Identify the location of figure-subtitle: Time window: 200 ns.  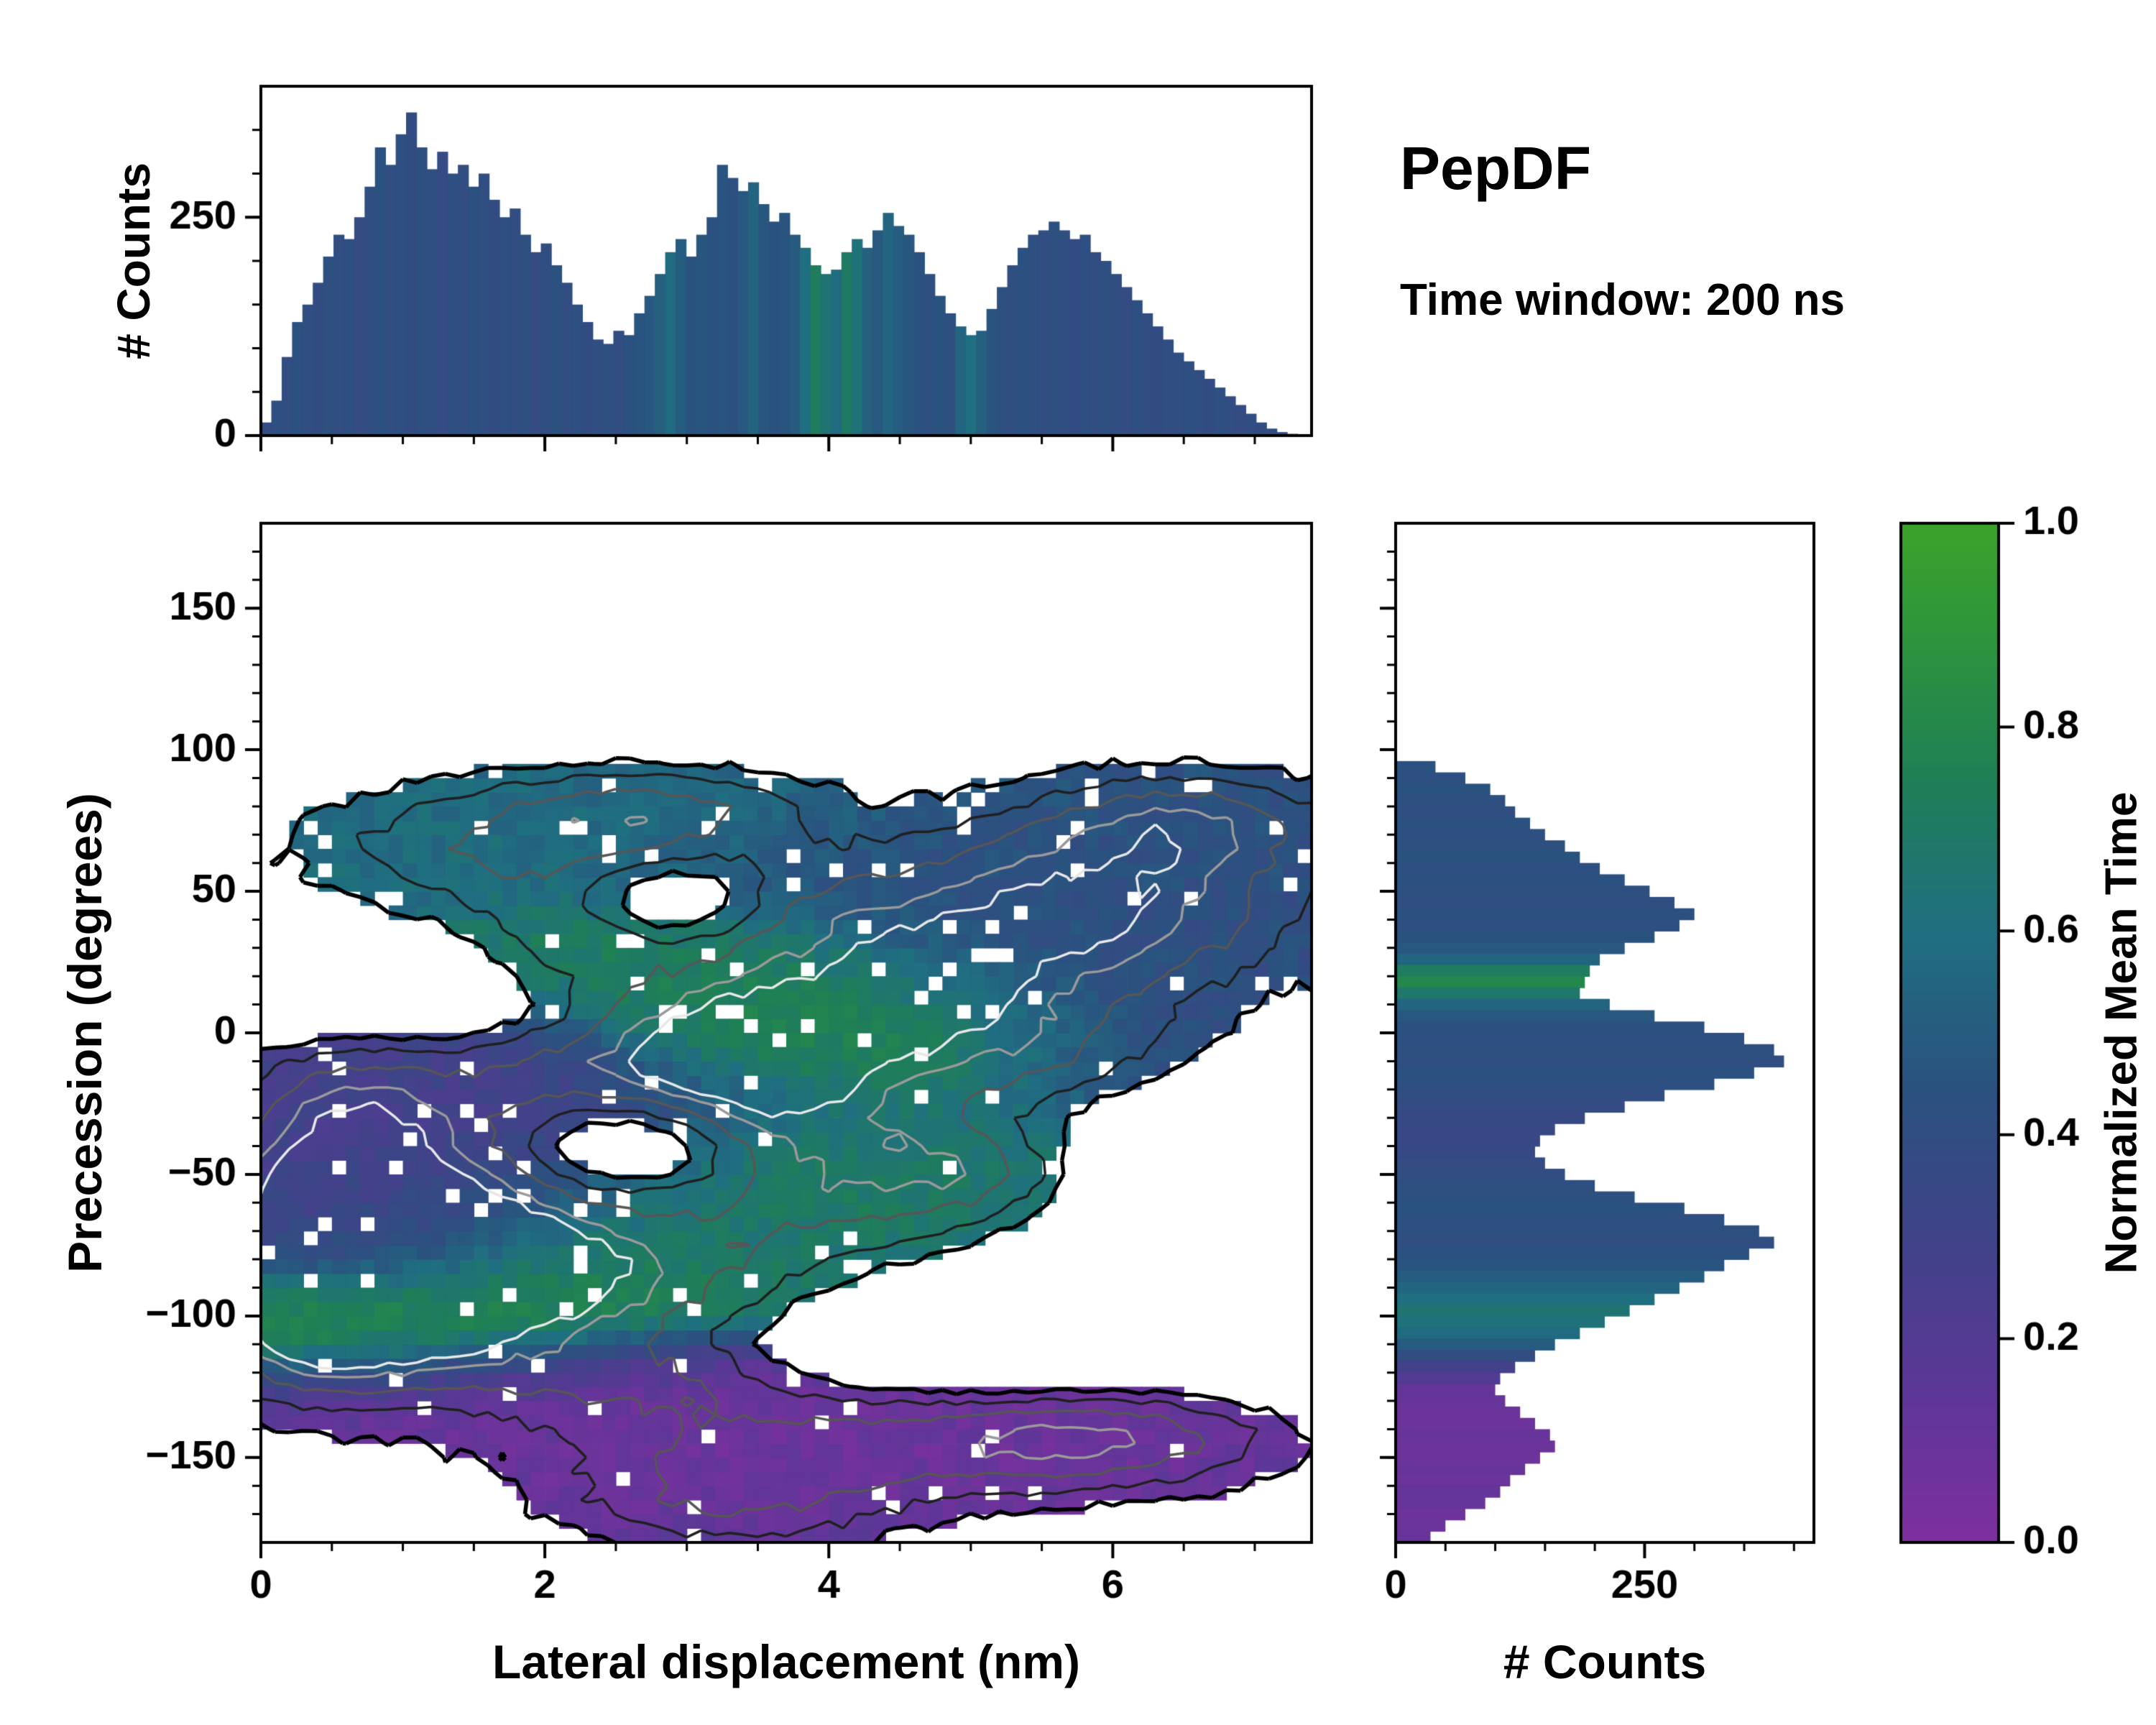
(1623, 300).